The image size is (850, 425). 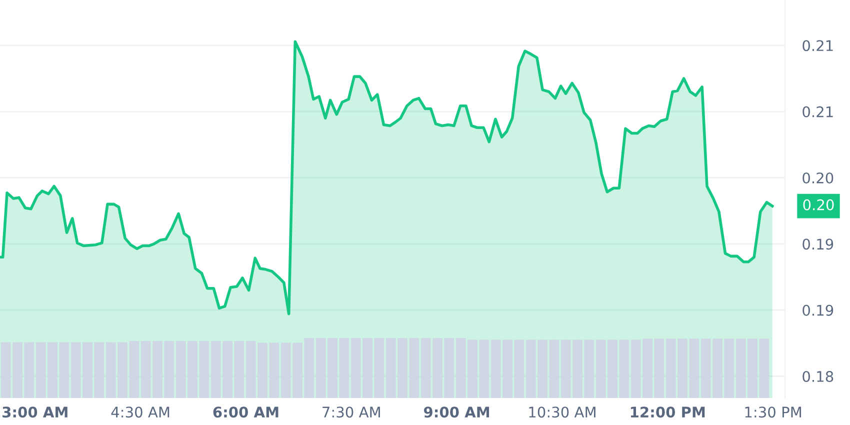 I want to click on x-tick-label: 3:00 AM, so click(x=35, y=412).